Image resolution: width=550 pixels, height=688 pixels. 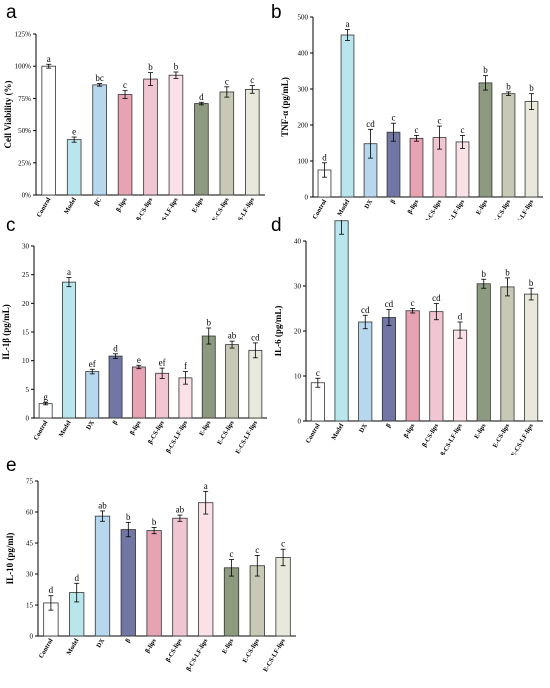 What do you see at coordinates (28, 390) in the screenshot?
I see `y-tick-label: 5` at bounding box center [28, 390].